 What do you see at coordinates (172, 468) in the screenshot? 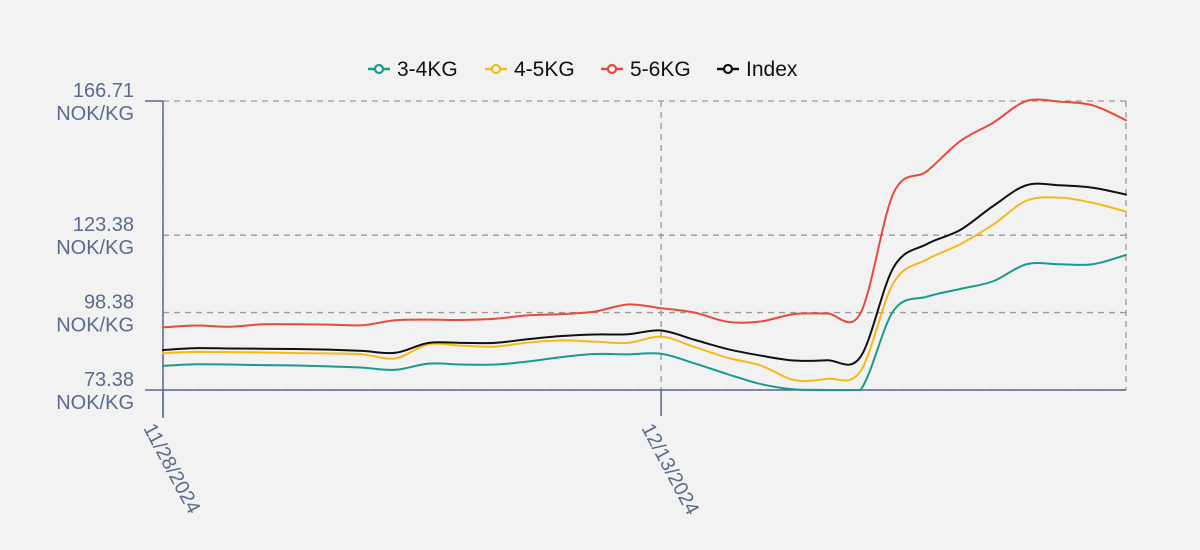
I see `x-tick-label: 11/28/2024` at bounding box center [172, 468].